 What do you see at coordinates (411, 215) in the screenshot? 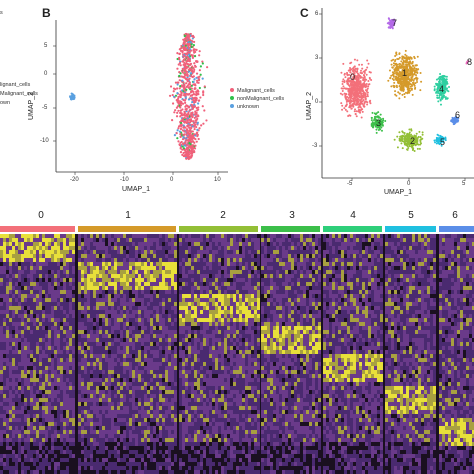
I see `heatmap-group-label: 5` at bounding box center [411, 215].